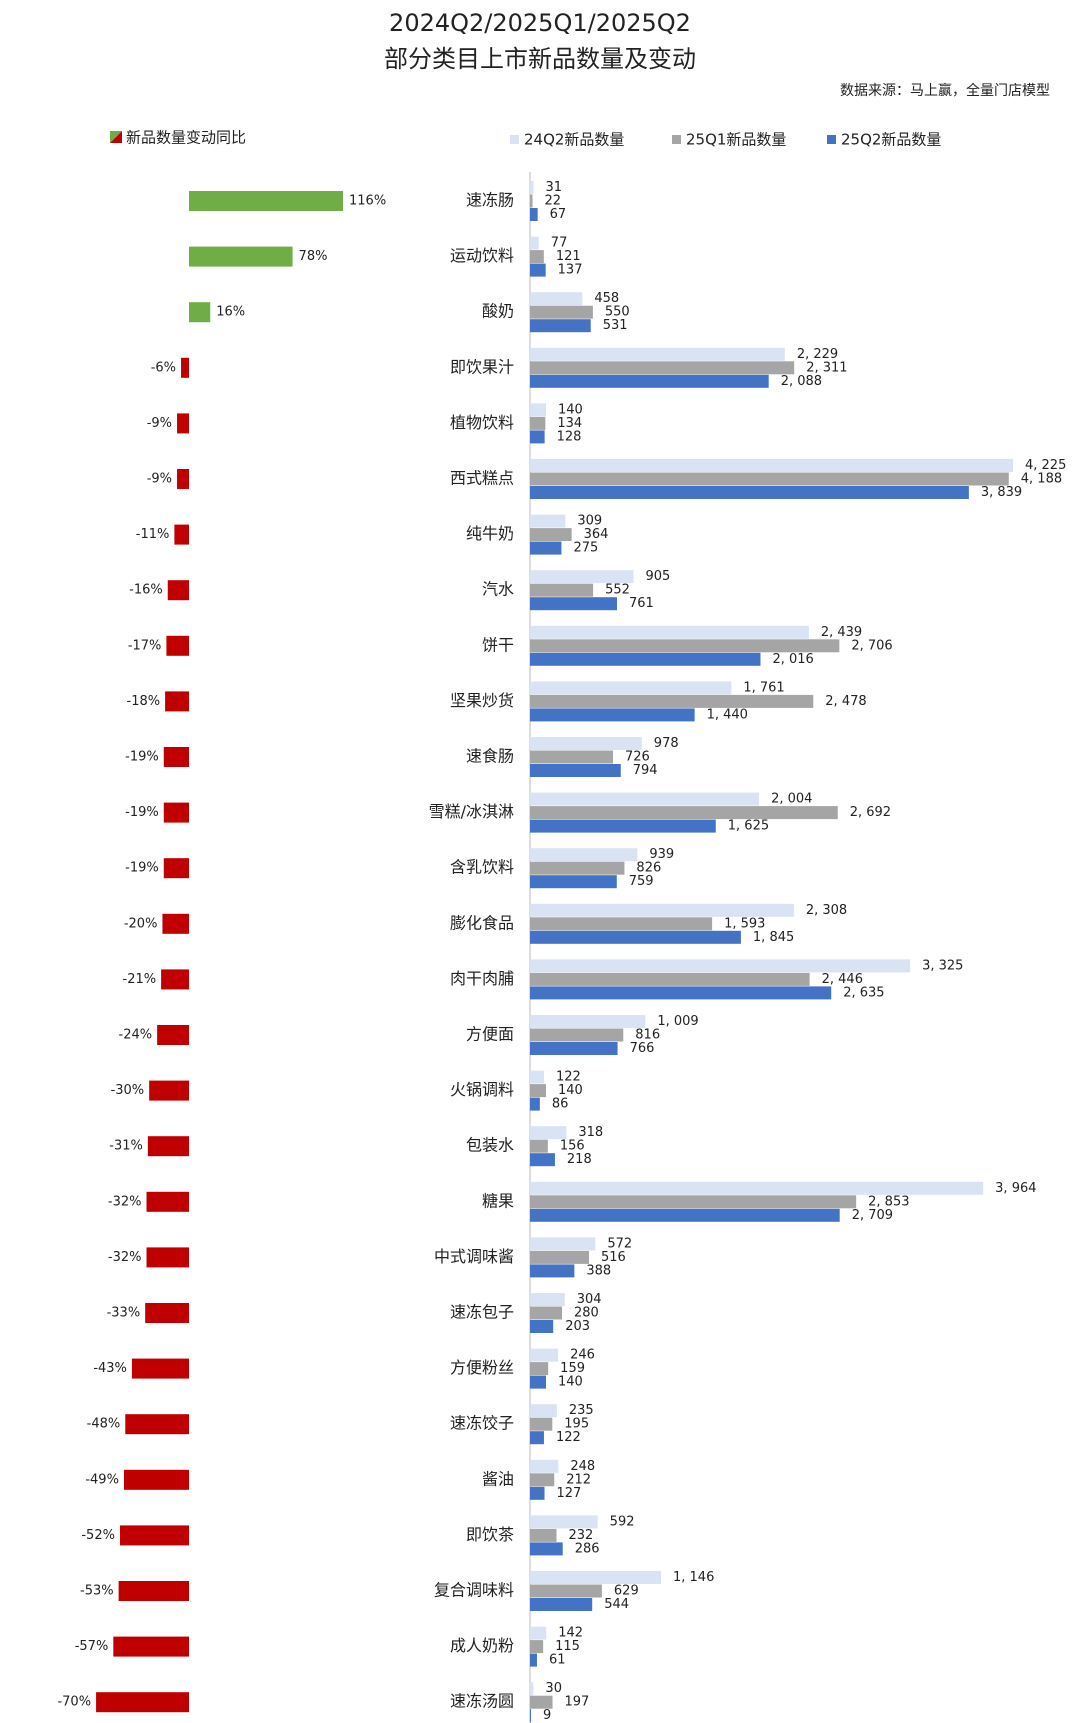 The width and height of the screenshot is (1080, 1723). Describe the element at coordinates (589, 1299) in the screenshot. I see `data-label: 304` at that location.